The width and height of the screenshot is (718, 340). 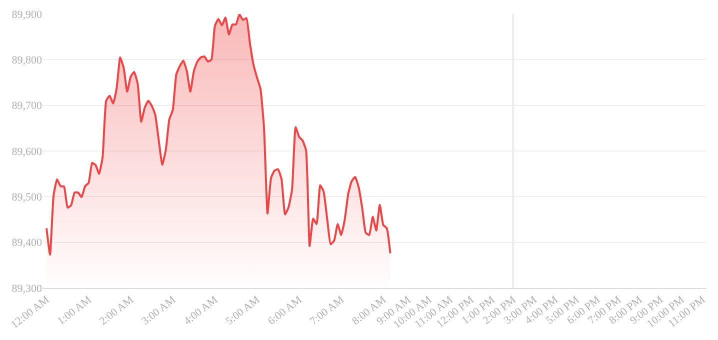 I want to click on y-tick-label: 89,500, so click(x=27, y=198).